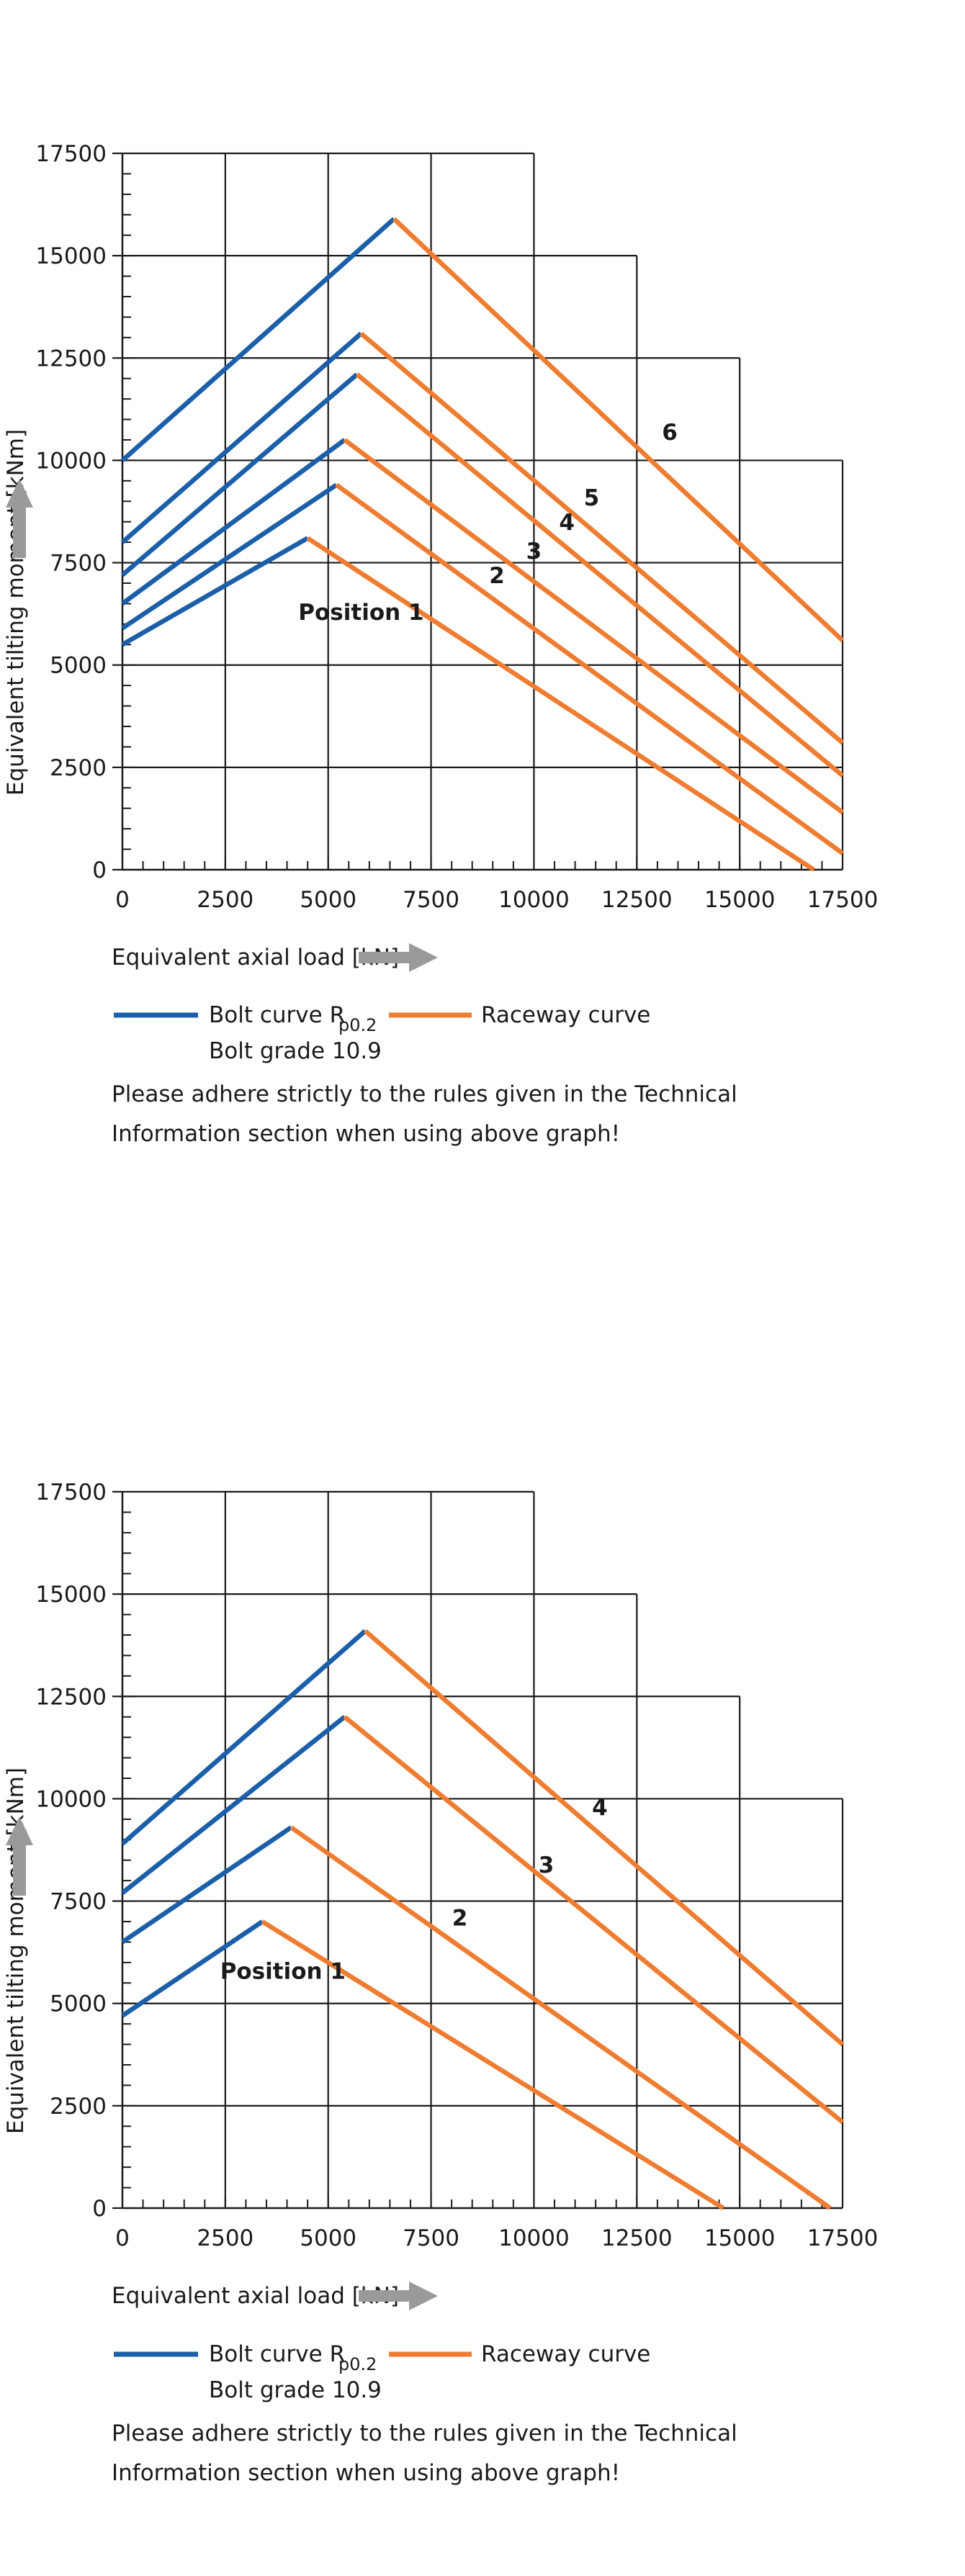 This screenshot has width=965, height=2576. What do you see at coordinates (592, 498) in the screenshot?
I see `curve-label: 5` at bounding box center [592, 498].